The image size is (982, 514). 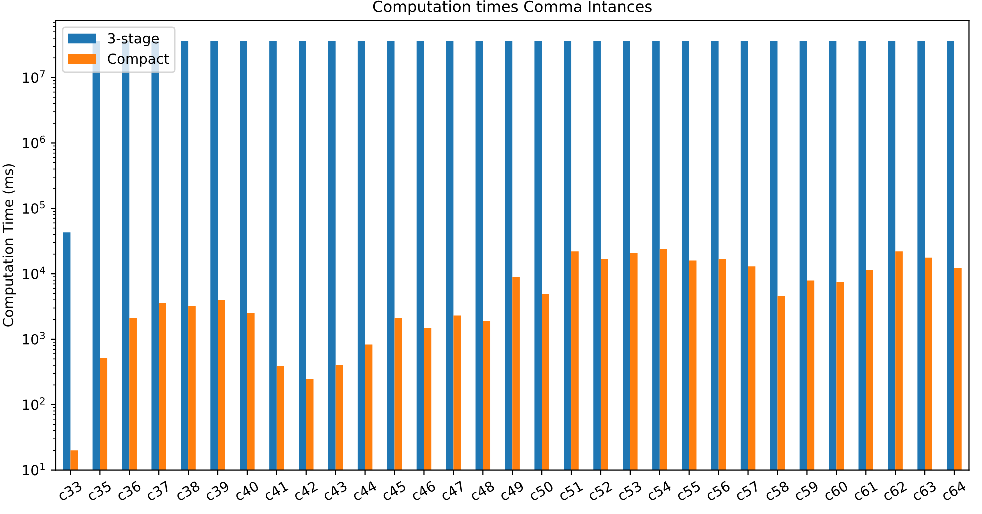 I want to click on x-tick-label: c44, so click(x=365, y=491).